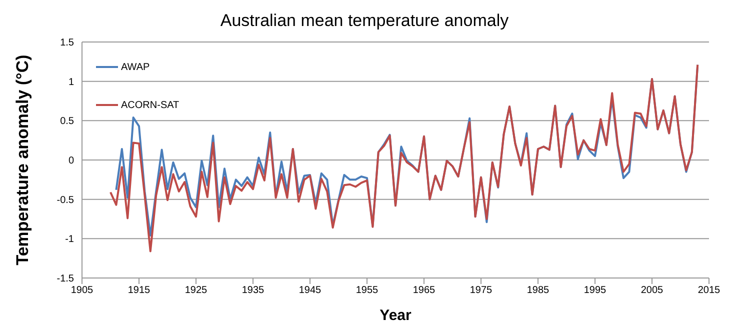  Describe the element at coordinates (69, 240) in the screenshot. I see `y-tick-label: -1` at that location.